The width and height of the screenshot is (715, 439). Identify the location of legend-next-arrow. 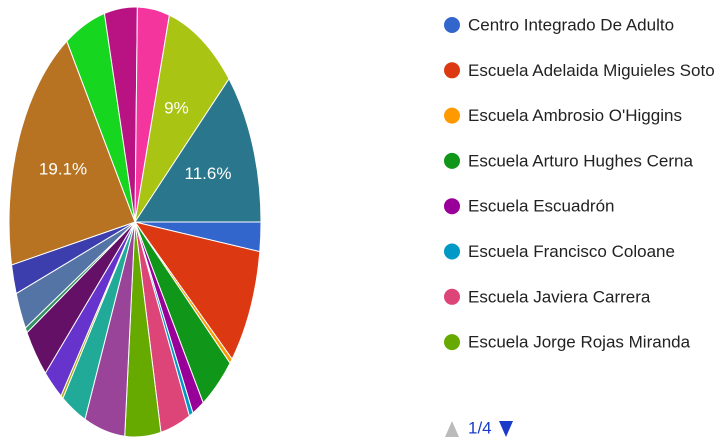
(506, 429).